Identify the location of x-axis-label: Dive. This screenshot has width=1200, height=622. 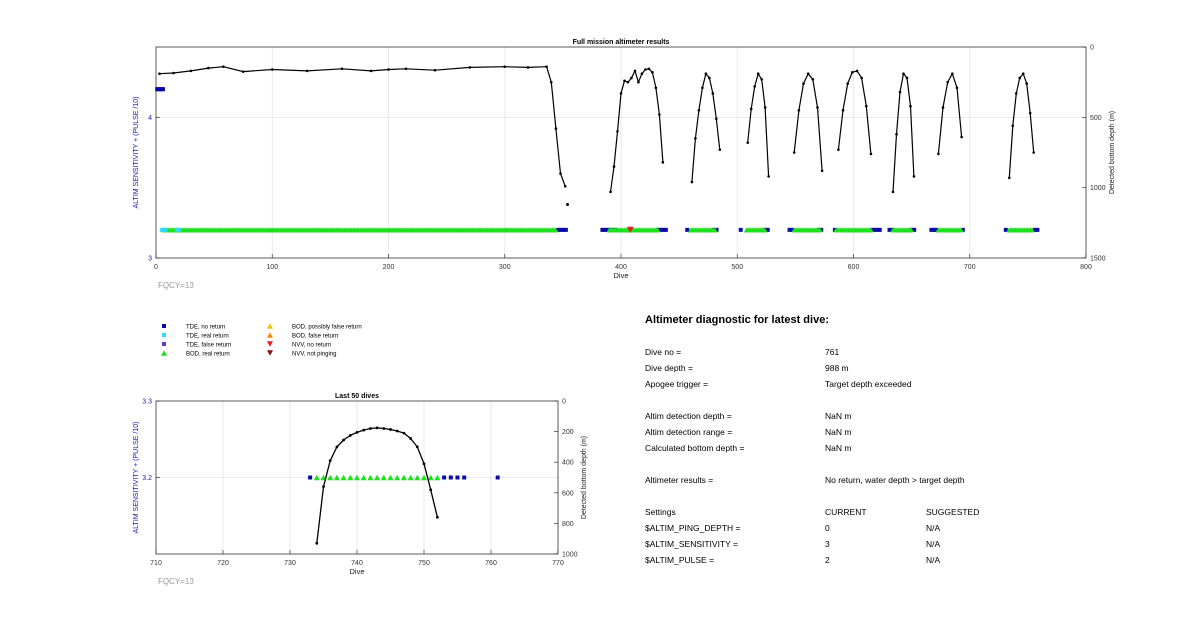
(620, 275).